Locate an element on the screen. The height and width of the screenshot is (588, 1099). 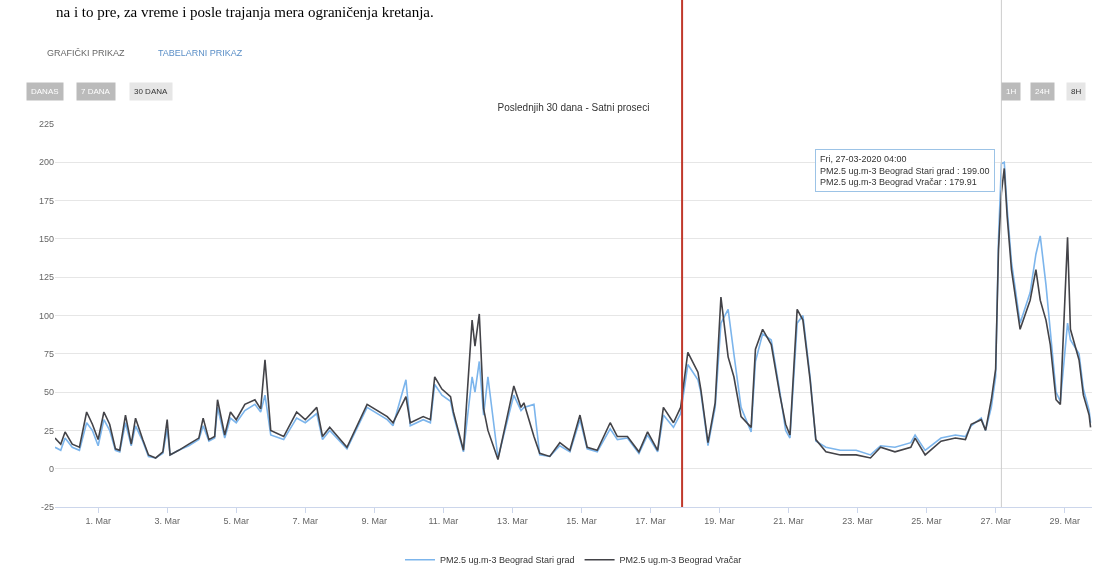
chart-title: Poslednjih 30 dana - Satni proseci is located at coordinates (573, 107).